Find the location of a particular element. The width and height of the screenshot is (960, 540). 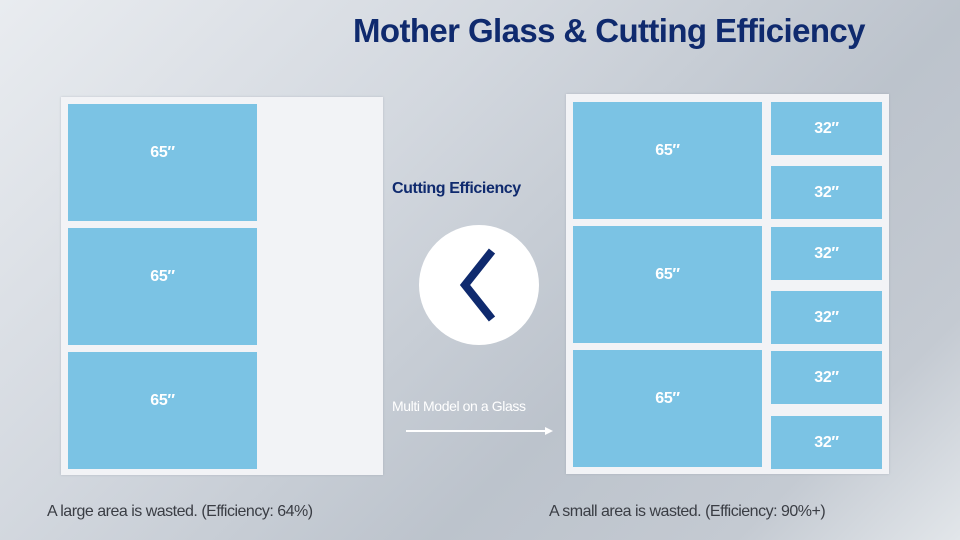

arrow-right-icon is located at coordinates (479, 431).